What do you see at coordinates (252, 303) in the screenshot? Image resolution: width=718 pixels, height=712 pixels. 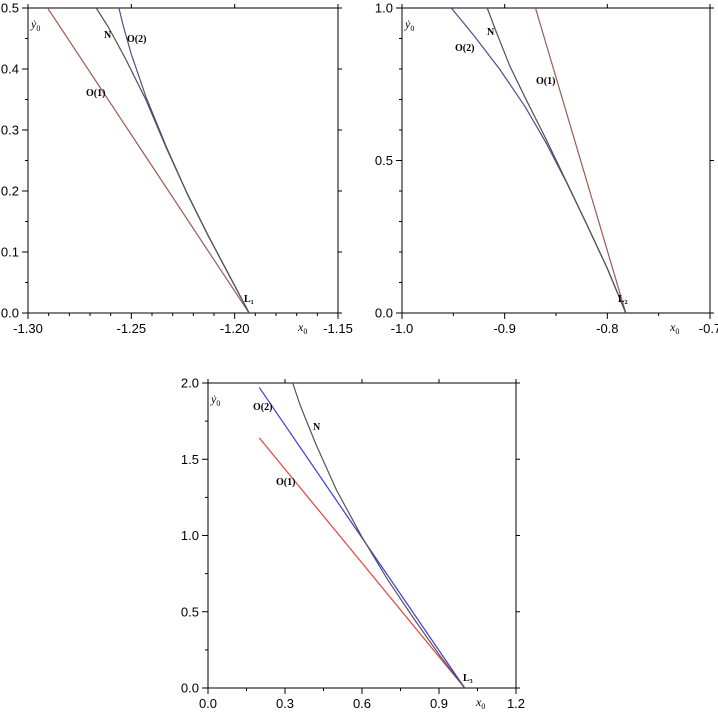 I see `point-label-subscript: 1` at bounding box center [252, 303].